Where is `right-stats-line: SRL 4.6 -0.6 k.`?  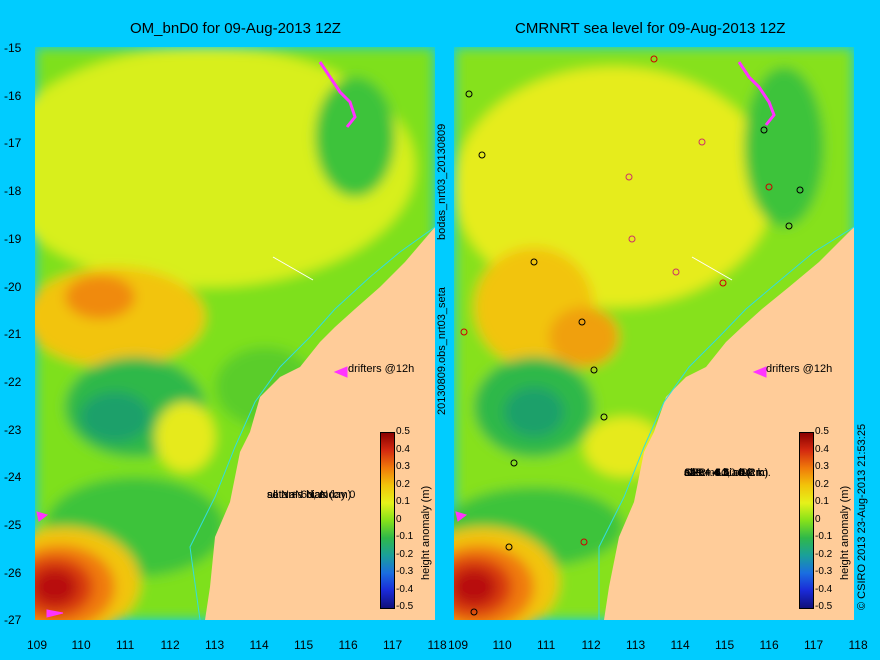 right-stats-line: SRL 4.6 -0.6 k. is located at coordinates (725, 473).